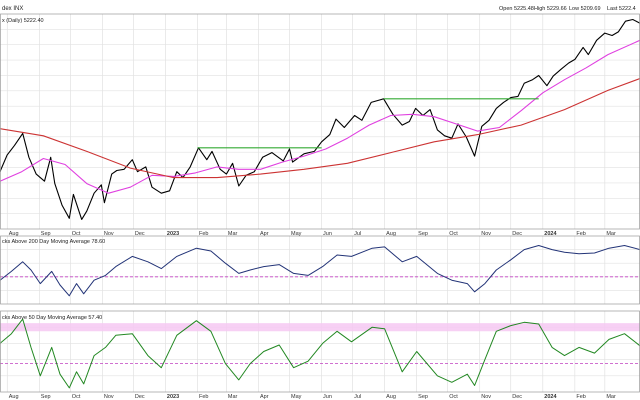  I want to click on header-low: Low 5209.69, so click(585, 9).